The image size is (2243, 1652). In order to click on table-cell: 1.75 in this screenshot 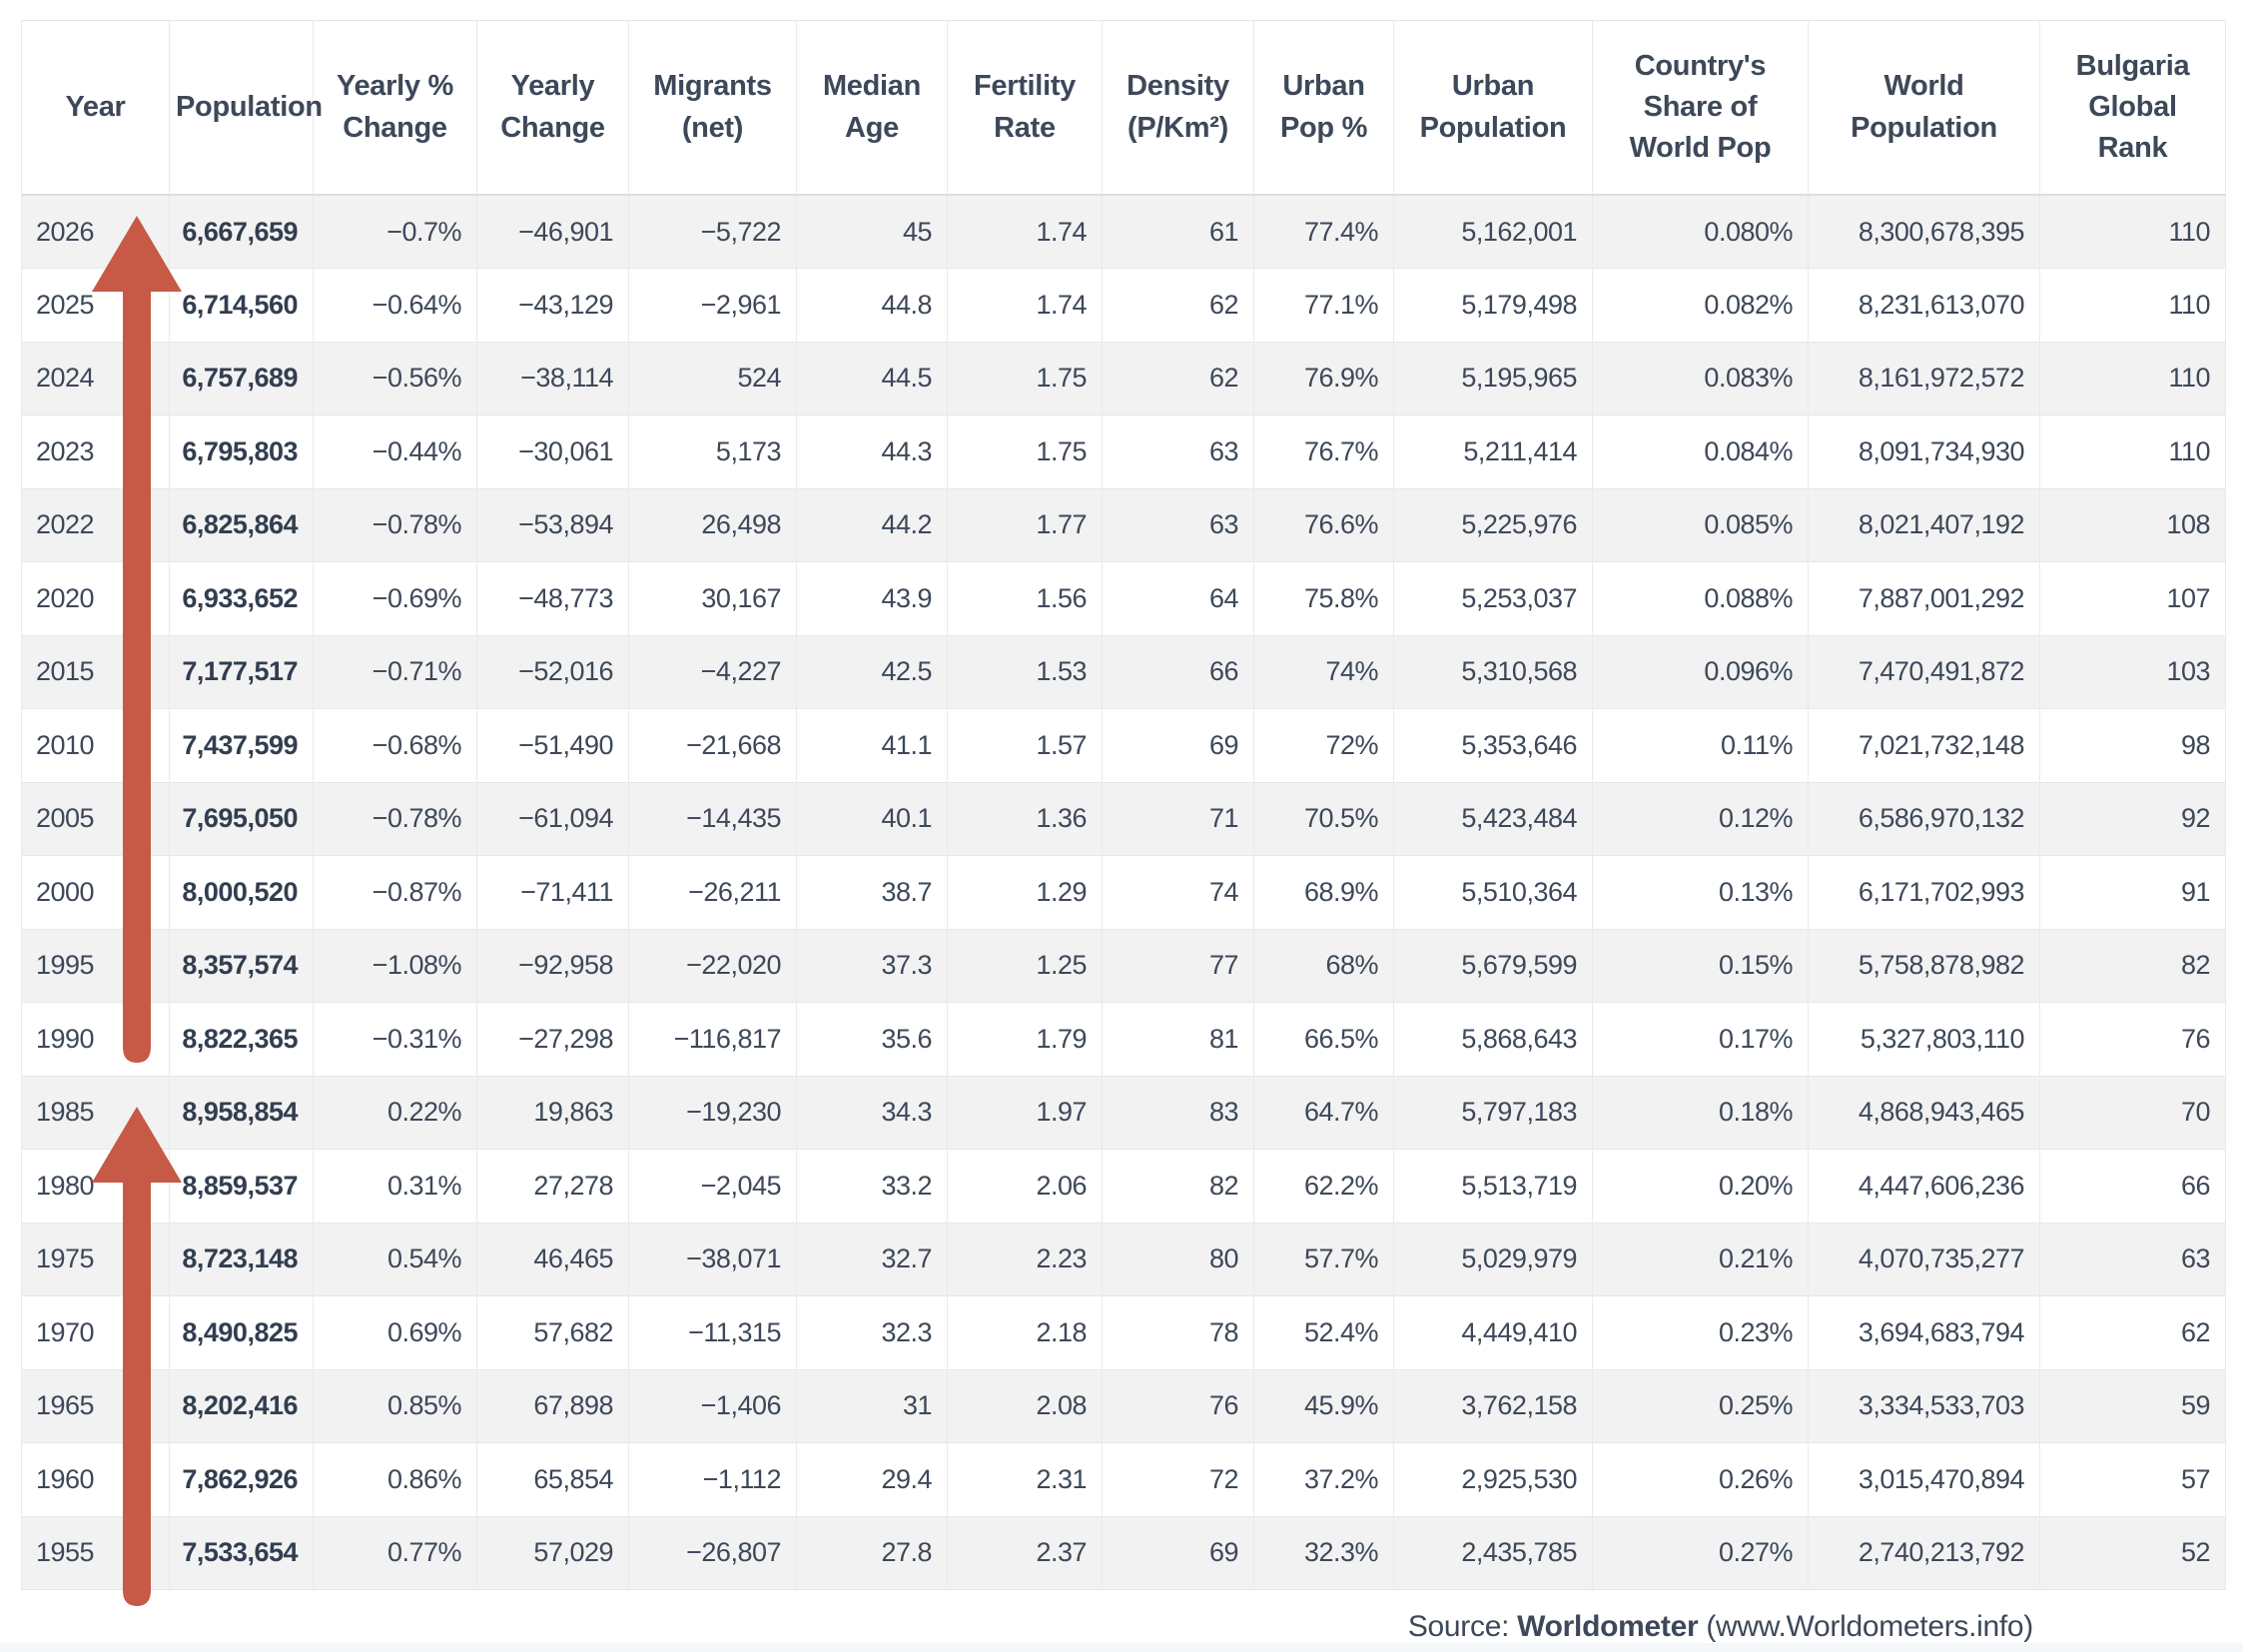, I will do `click(1025, 378)`.